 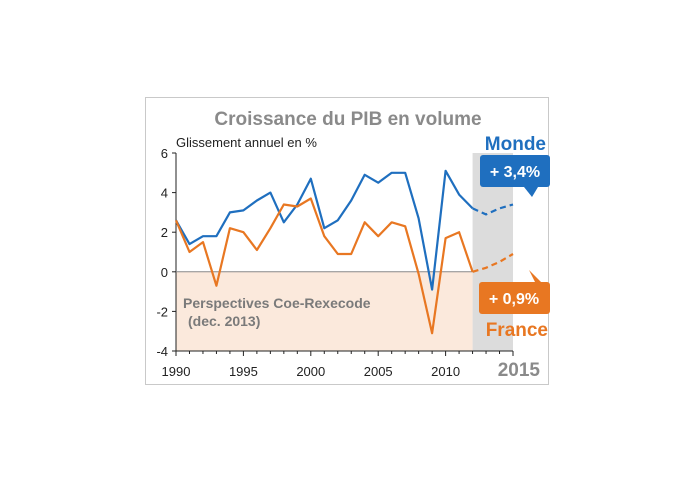 What do you see at coordinates (164, 193) in the screenshot?
I see `y-tick-label: 4` at bounding box center [164, 193].